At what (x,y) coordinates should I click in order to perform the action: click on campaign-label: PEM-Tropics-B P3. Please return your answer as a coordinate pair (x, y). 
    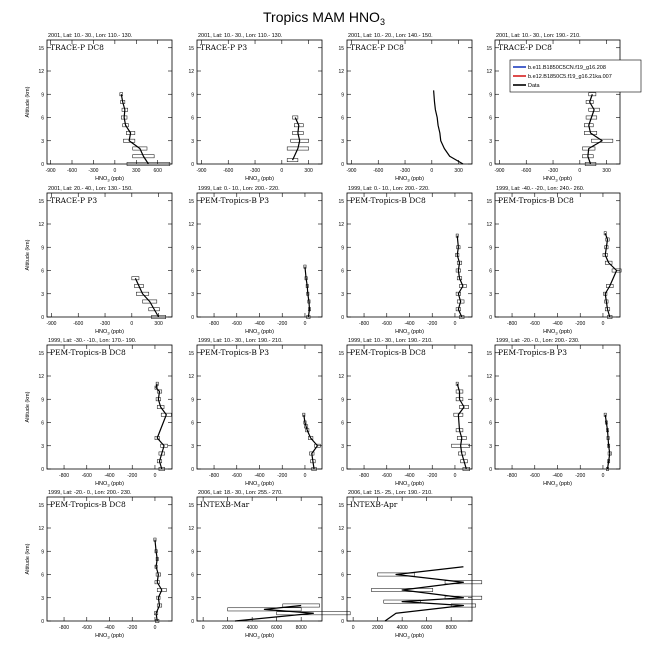
    Looking at the image, I should click on (234, 352).